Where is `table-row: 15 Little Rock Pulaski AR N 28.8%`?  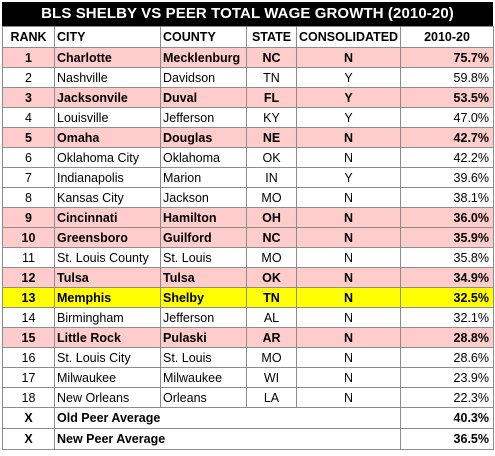 table-row: 15 Little Rock Pulaski AR N 28.8% is located at coordinates (248, 337).